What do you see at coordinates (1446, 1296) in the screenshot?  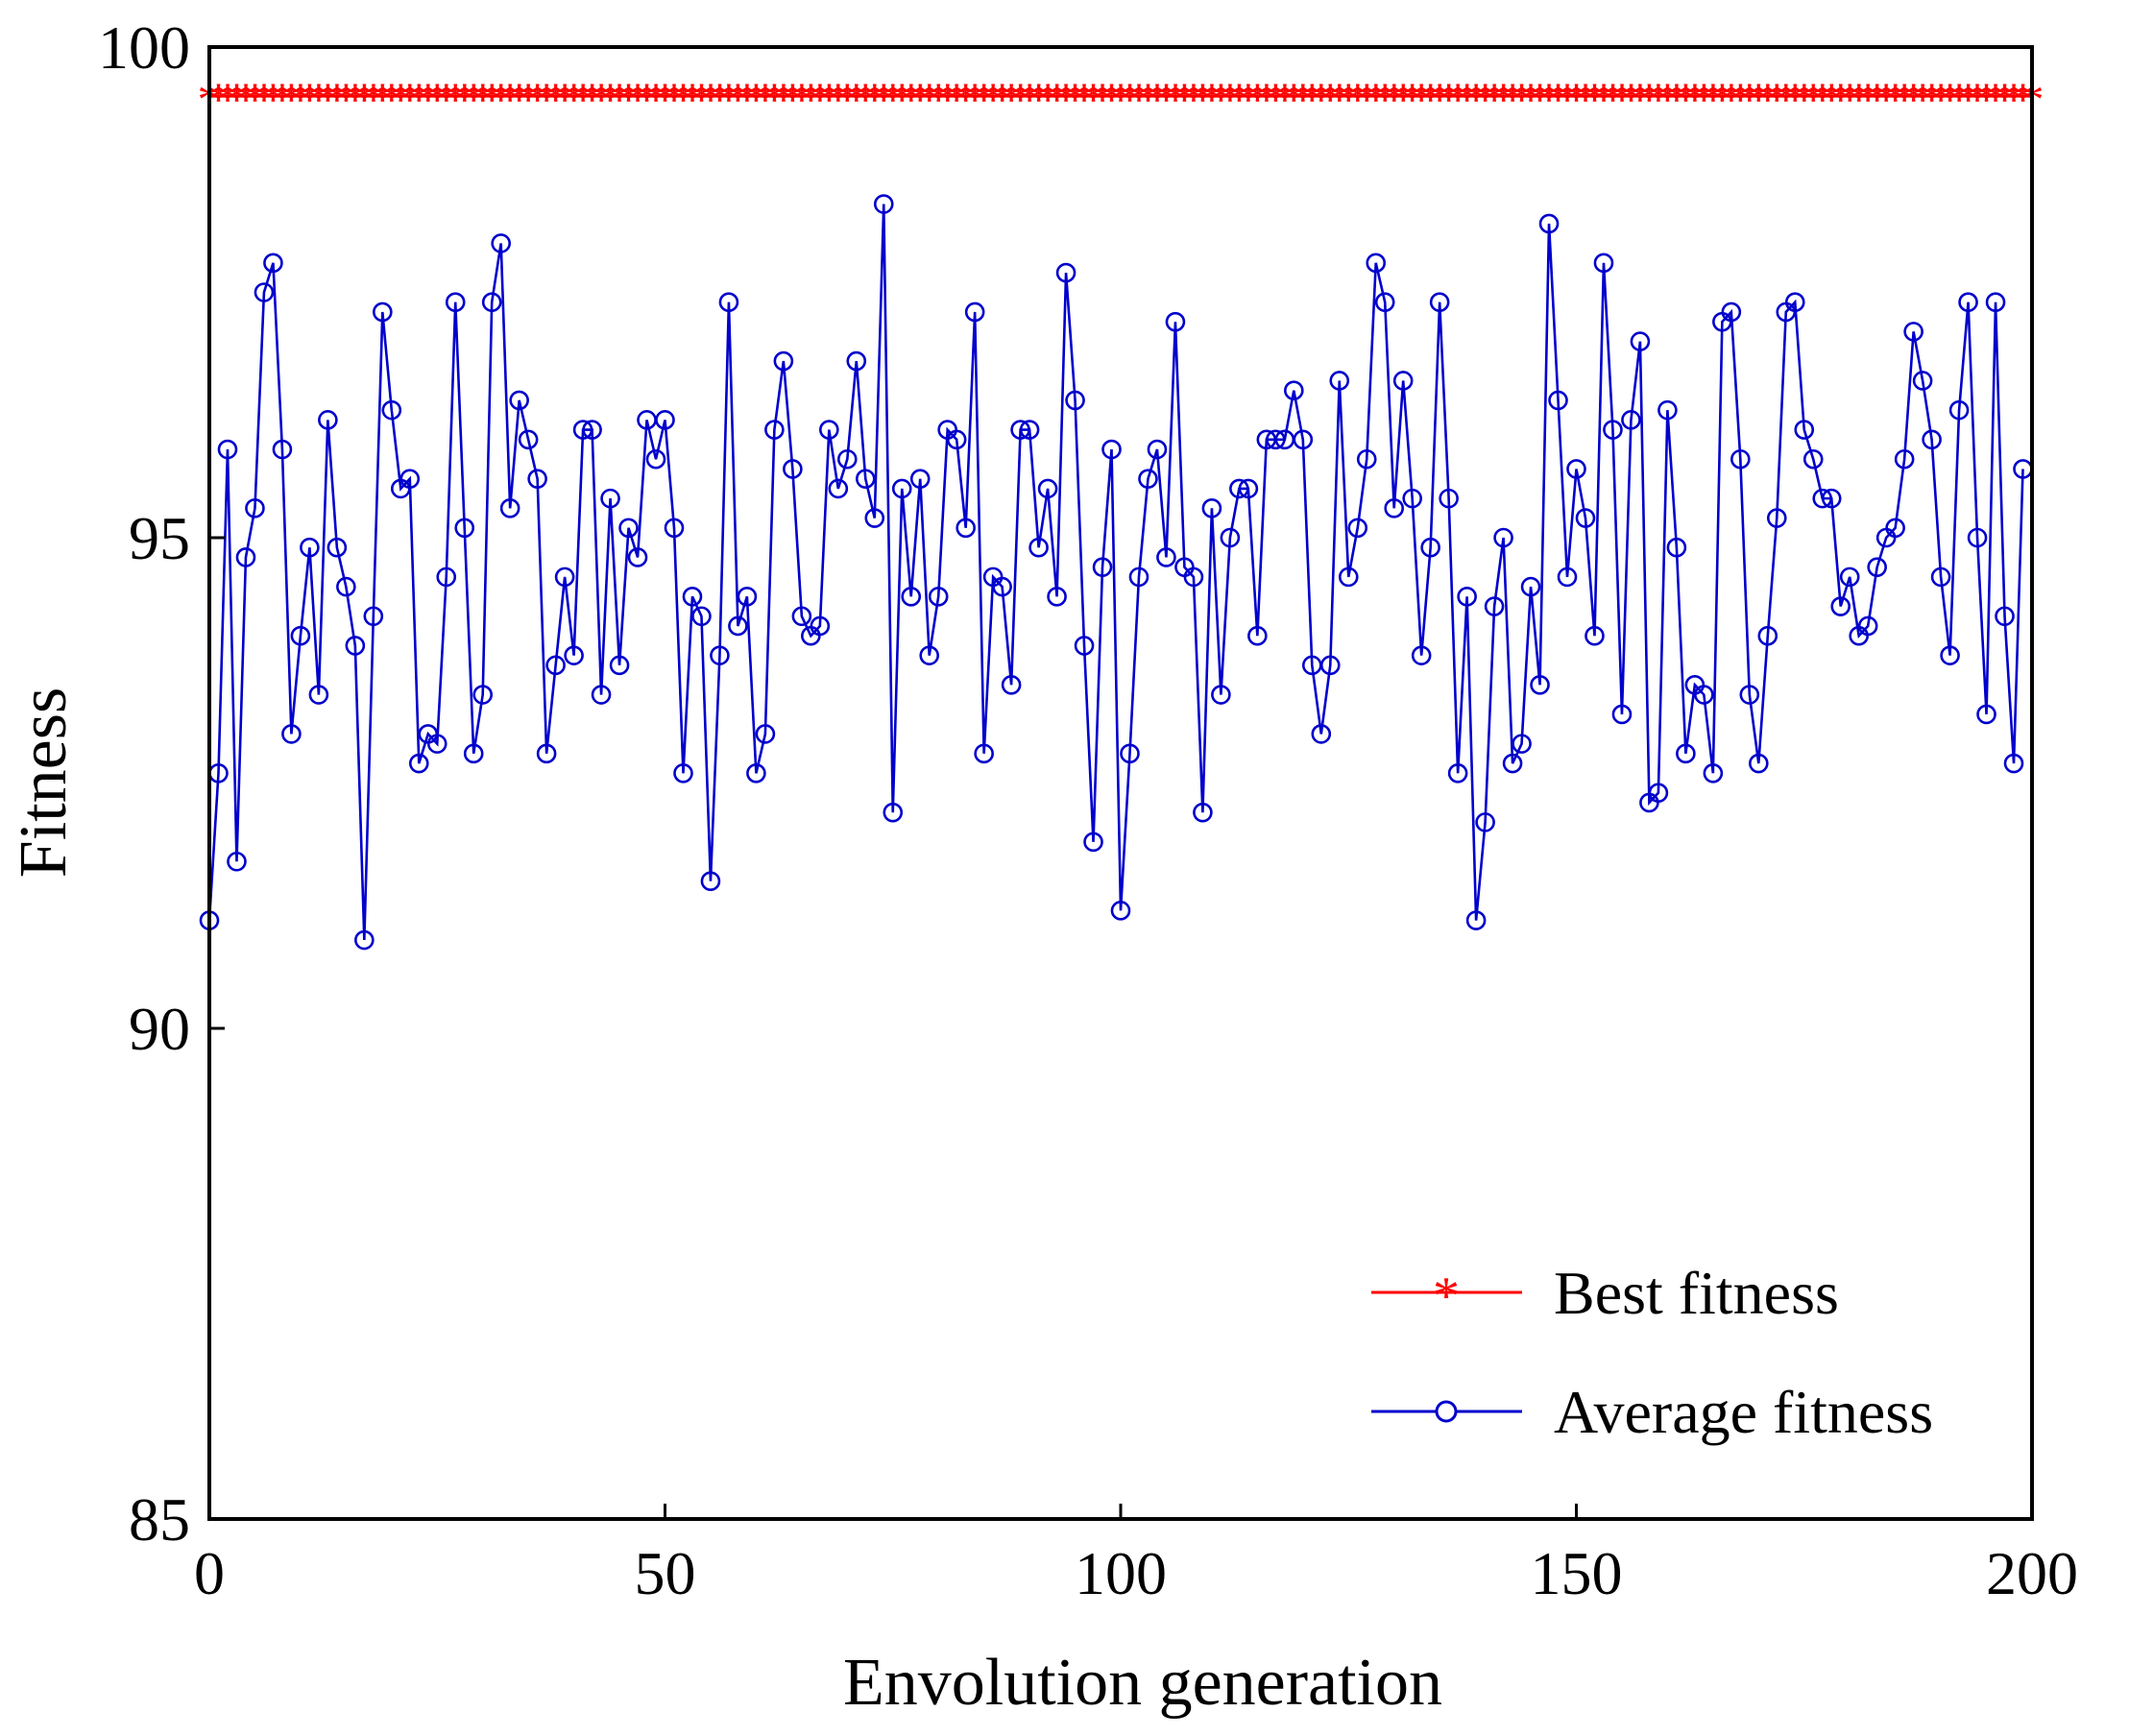 I see `legend-best-marker: *` at bounding box center [1446, 1296].